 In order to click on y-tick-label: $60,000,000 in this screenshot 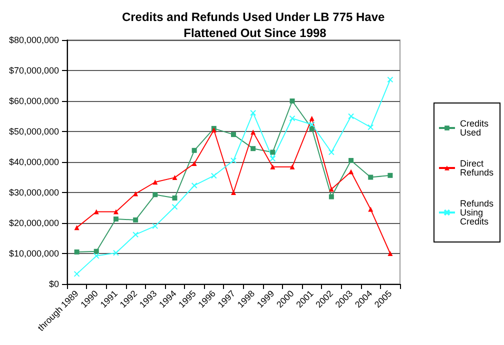, I will do `click(33, 101)`.